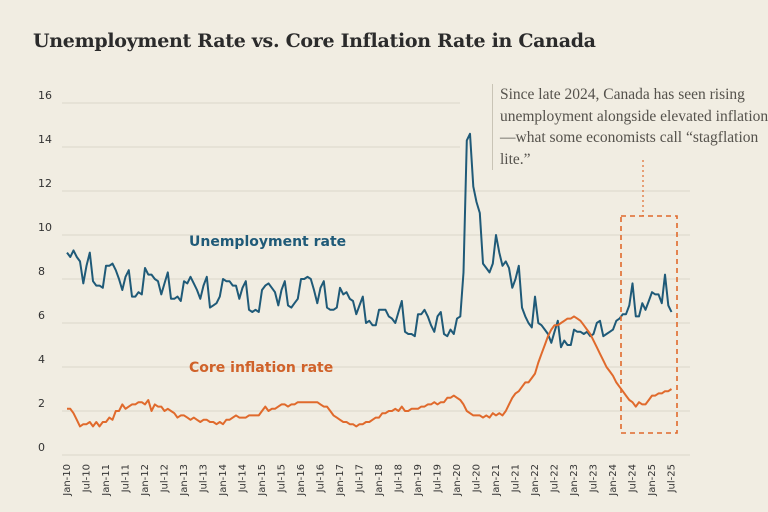 The height and width of the screenshot is (512, 768). Describe the element at coordinates (340, 480) in the screenshot. I see `x-tick-label: Jan-17` at that location.